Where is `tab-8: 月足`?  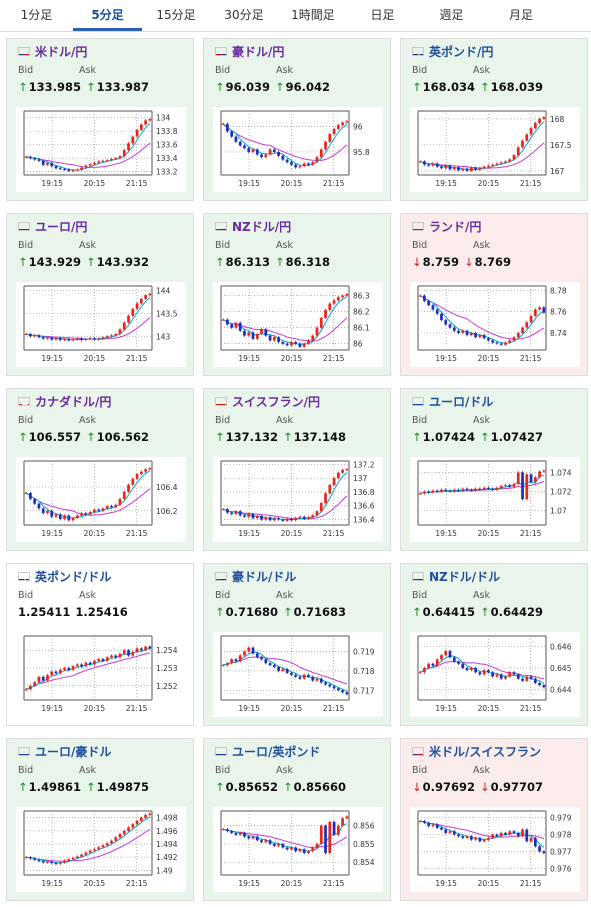
tab-8: 月足 is located at coordinates (520, 15).